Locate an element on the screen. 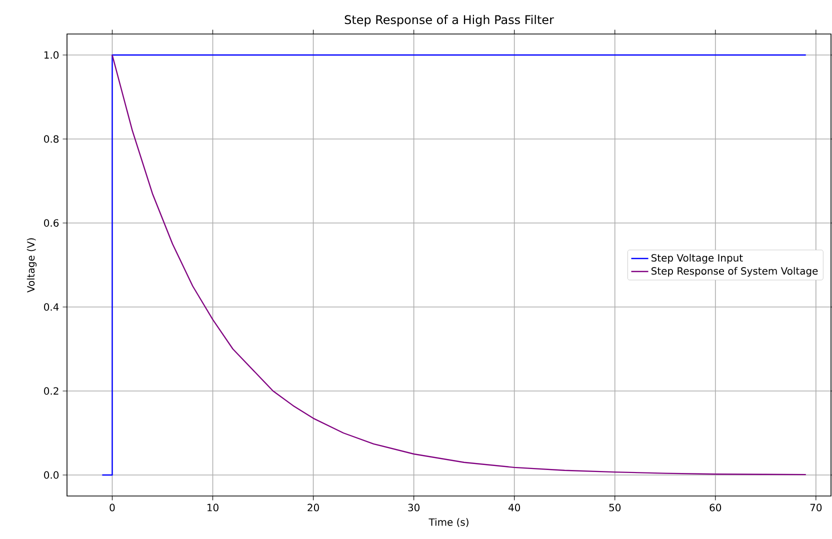 The image size is (832, 539). x-tick-label: 20 is located at coordinates (313, 508).